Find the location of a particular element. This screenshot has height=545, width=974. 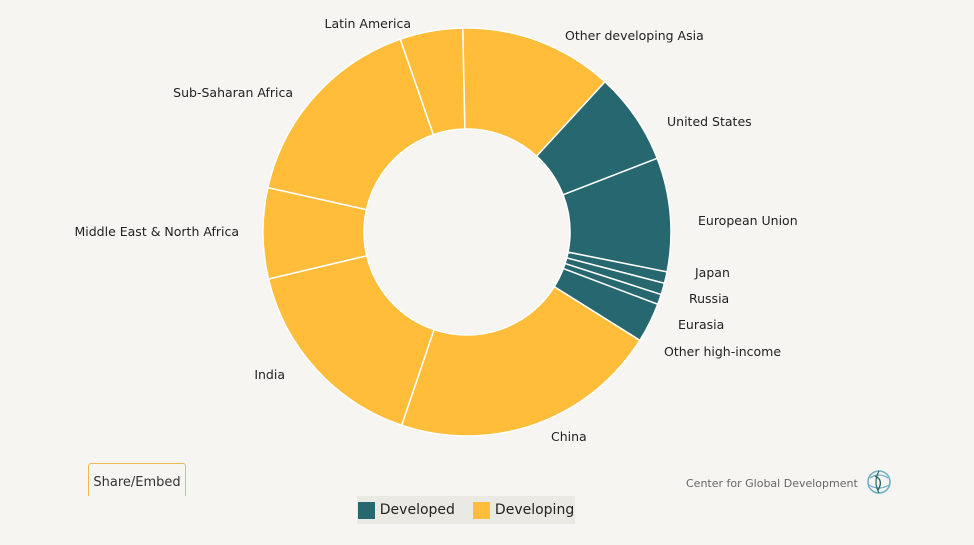

slice-latin-america is located at coordinates (432, 81).